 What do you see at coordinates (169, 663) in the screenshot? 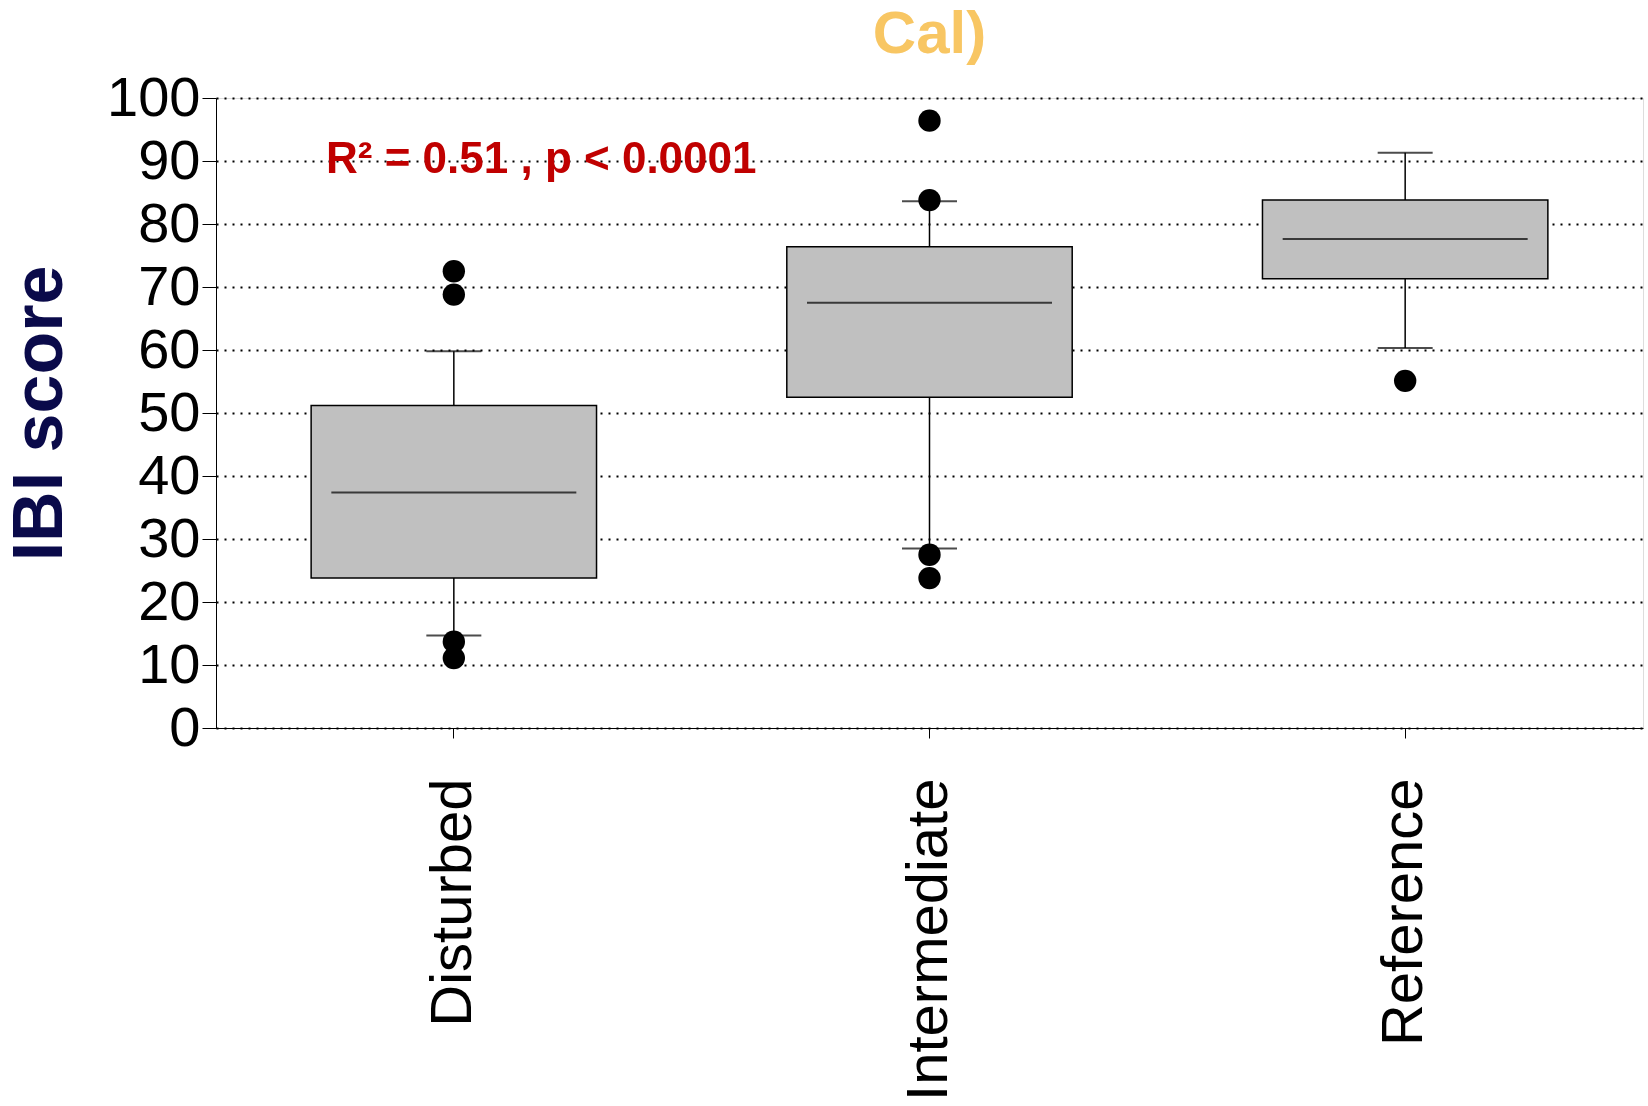
I see `y-tick-label: 10` at bounding box center [169, 663].